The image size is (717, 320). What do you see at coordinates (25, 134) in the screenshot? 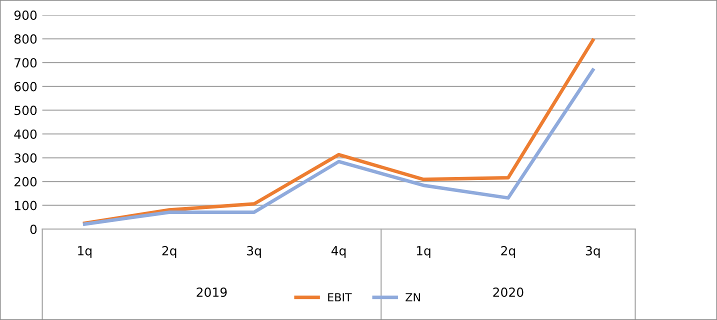
I see `y-tick-label: 400` at bounding box center [25, 134].